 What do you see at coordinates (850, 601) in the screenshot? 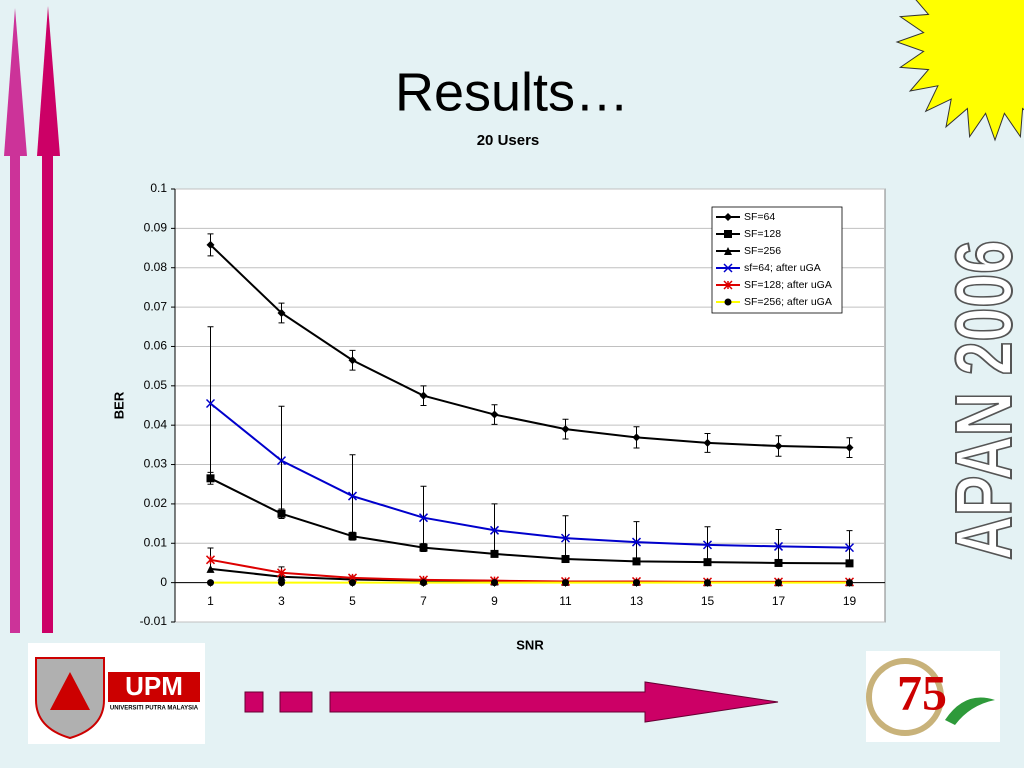
I see `x-tick-label: 19` at bounding box center [850, 601].